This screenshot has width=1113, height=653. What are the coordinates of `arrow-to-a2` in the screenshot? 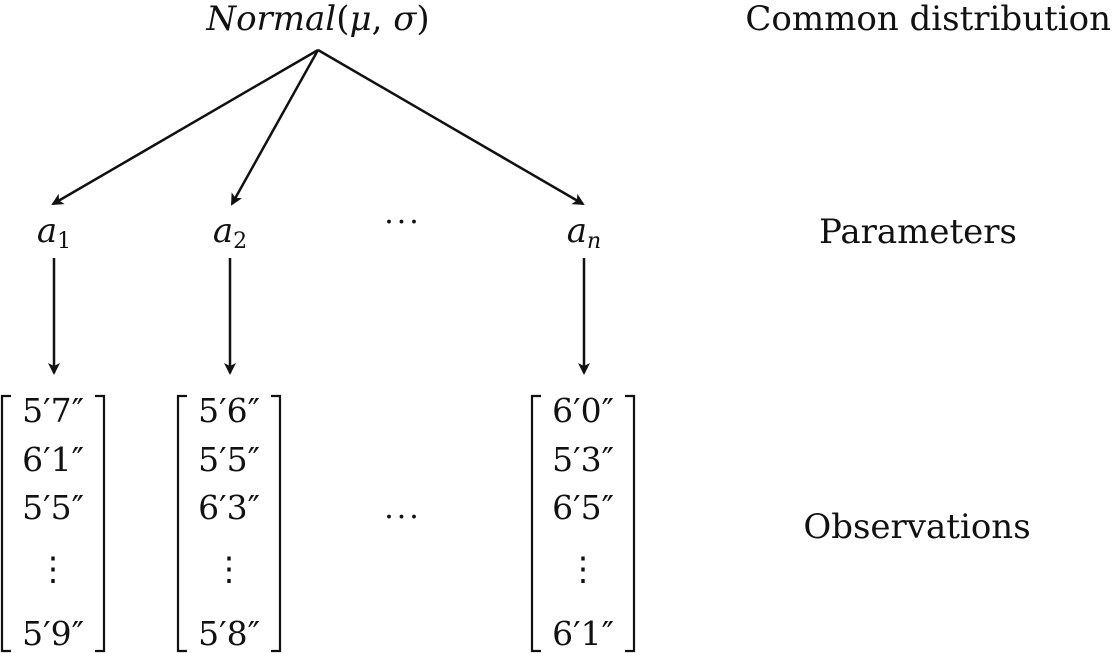 It's located at (275, 127).